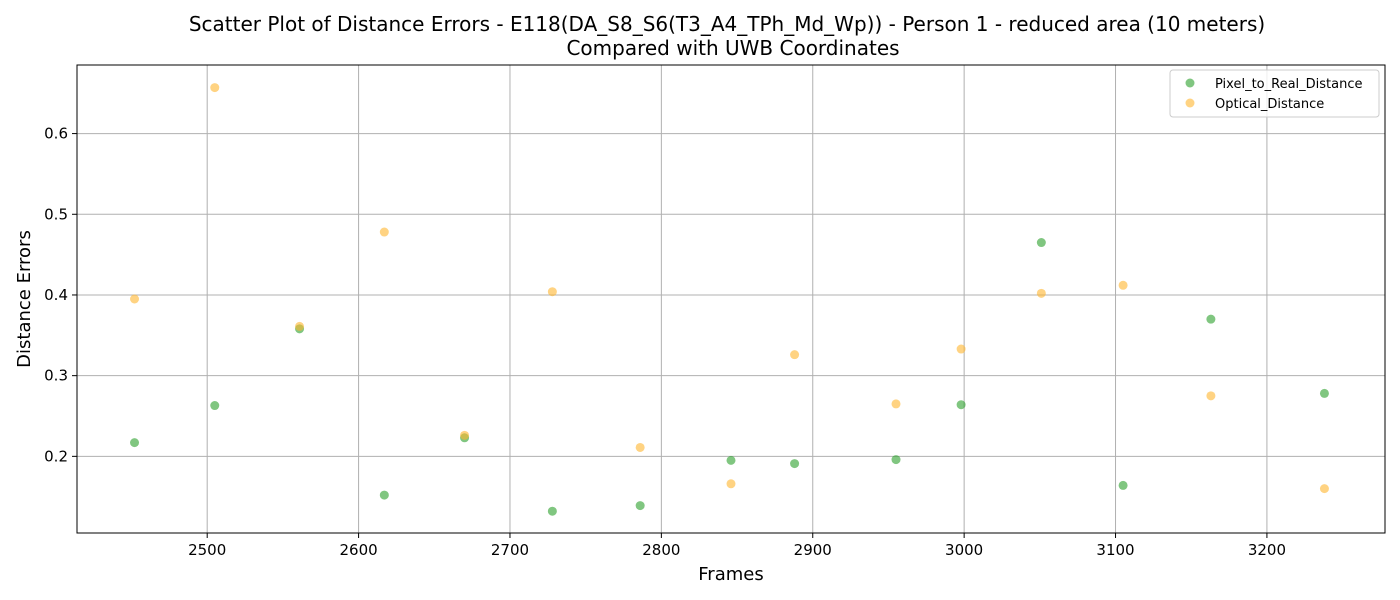 This screenshot has height=600, width=1400. What do you see at coordinates (56, 376) in the screenshot?
I see `y-tick-label: 0.3` at bounding box center [56, 376].